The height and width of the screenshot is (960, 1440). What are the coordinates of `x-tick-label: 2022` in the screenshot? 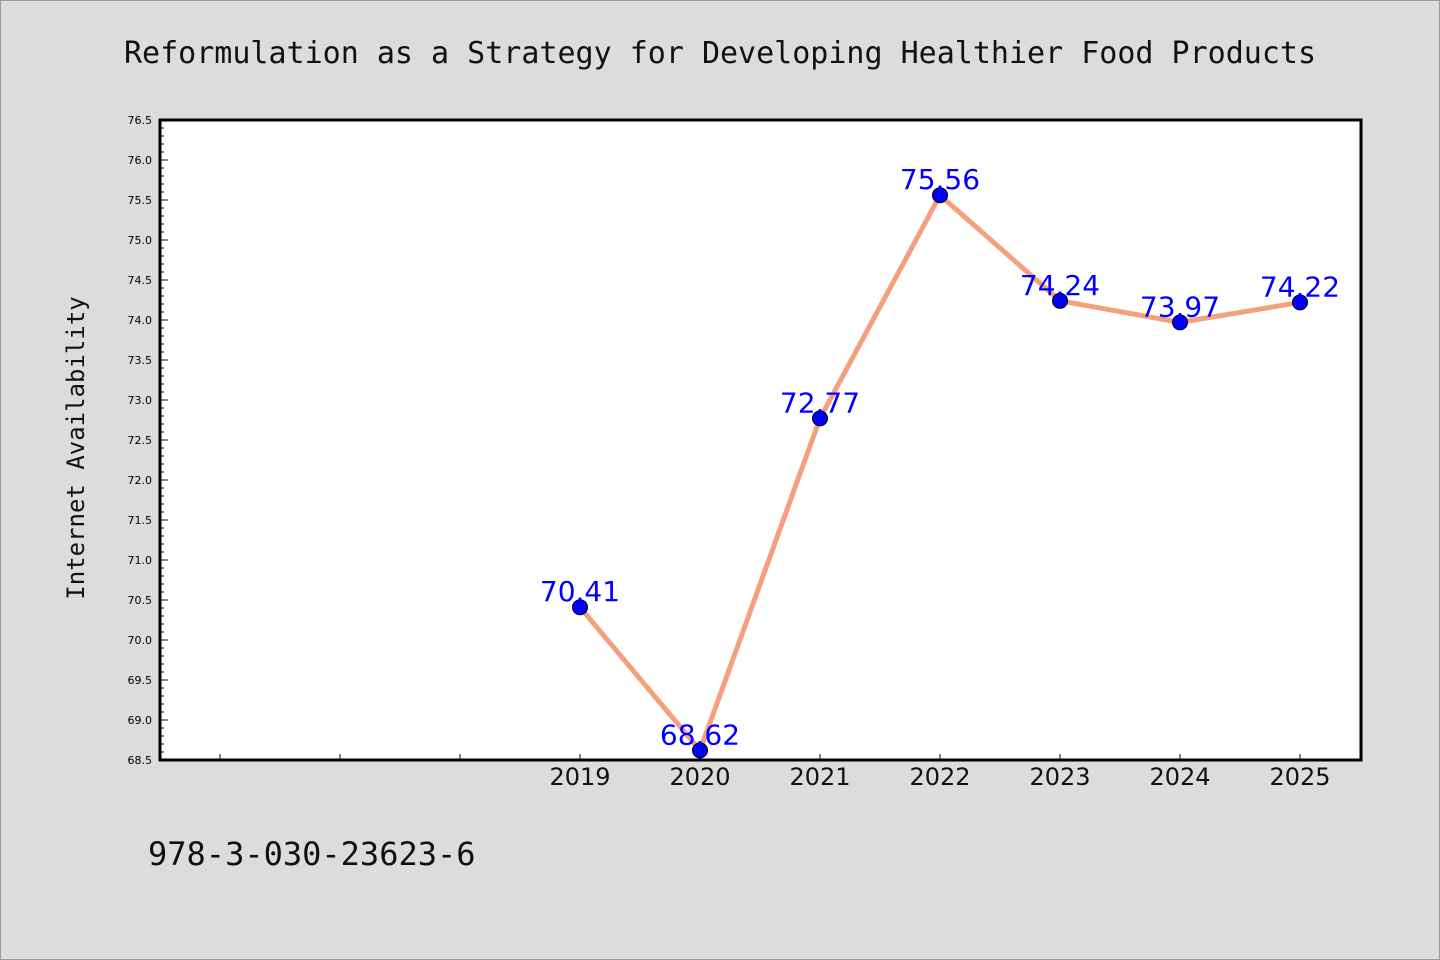 It's located at (939, 777).